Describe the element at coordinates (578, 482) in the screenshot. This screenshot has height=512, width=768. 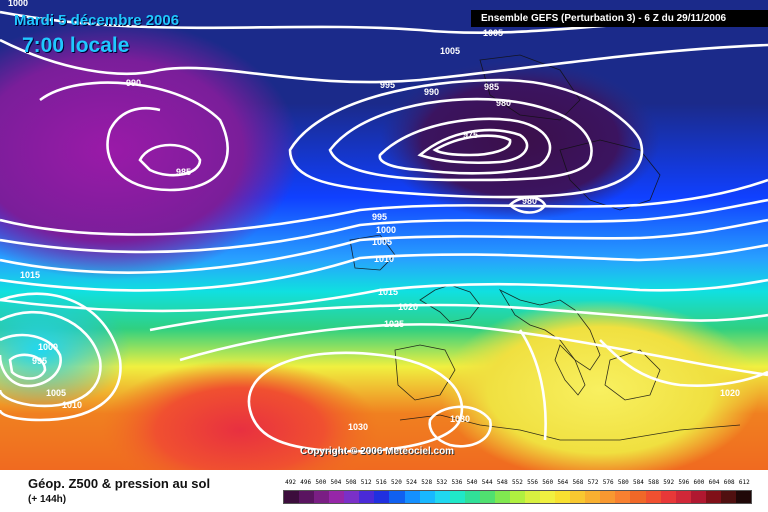
I see `legend-tick-label: 568` at that location.